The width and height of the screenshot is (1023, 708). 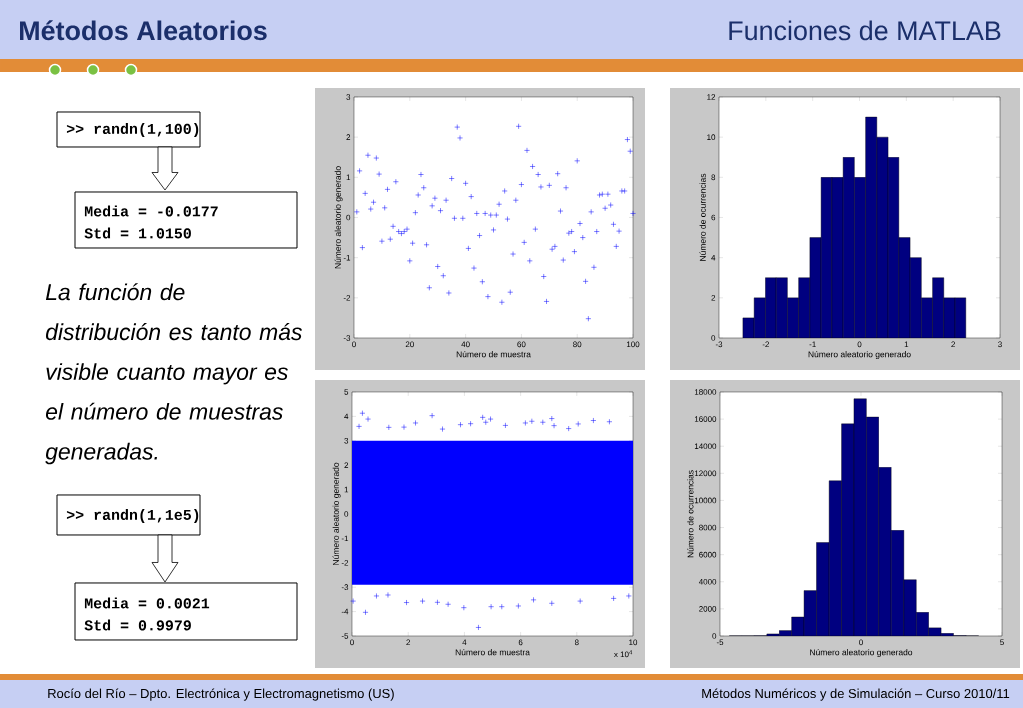 I want to click on text: Funciones de MATLAB, so click(x=865, y=30).